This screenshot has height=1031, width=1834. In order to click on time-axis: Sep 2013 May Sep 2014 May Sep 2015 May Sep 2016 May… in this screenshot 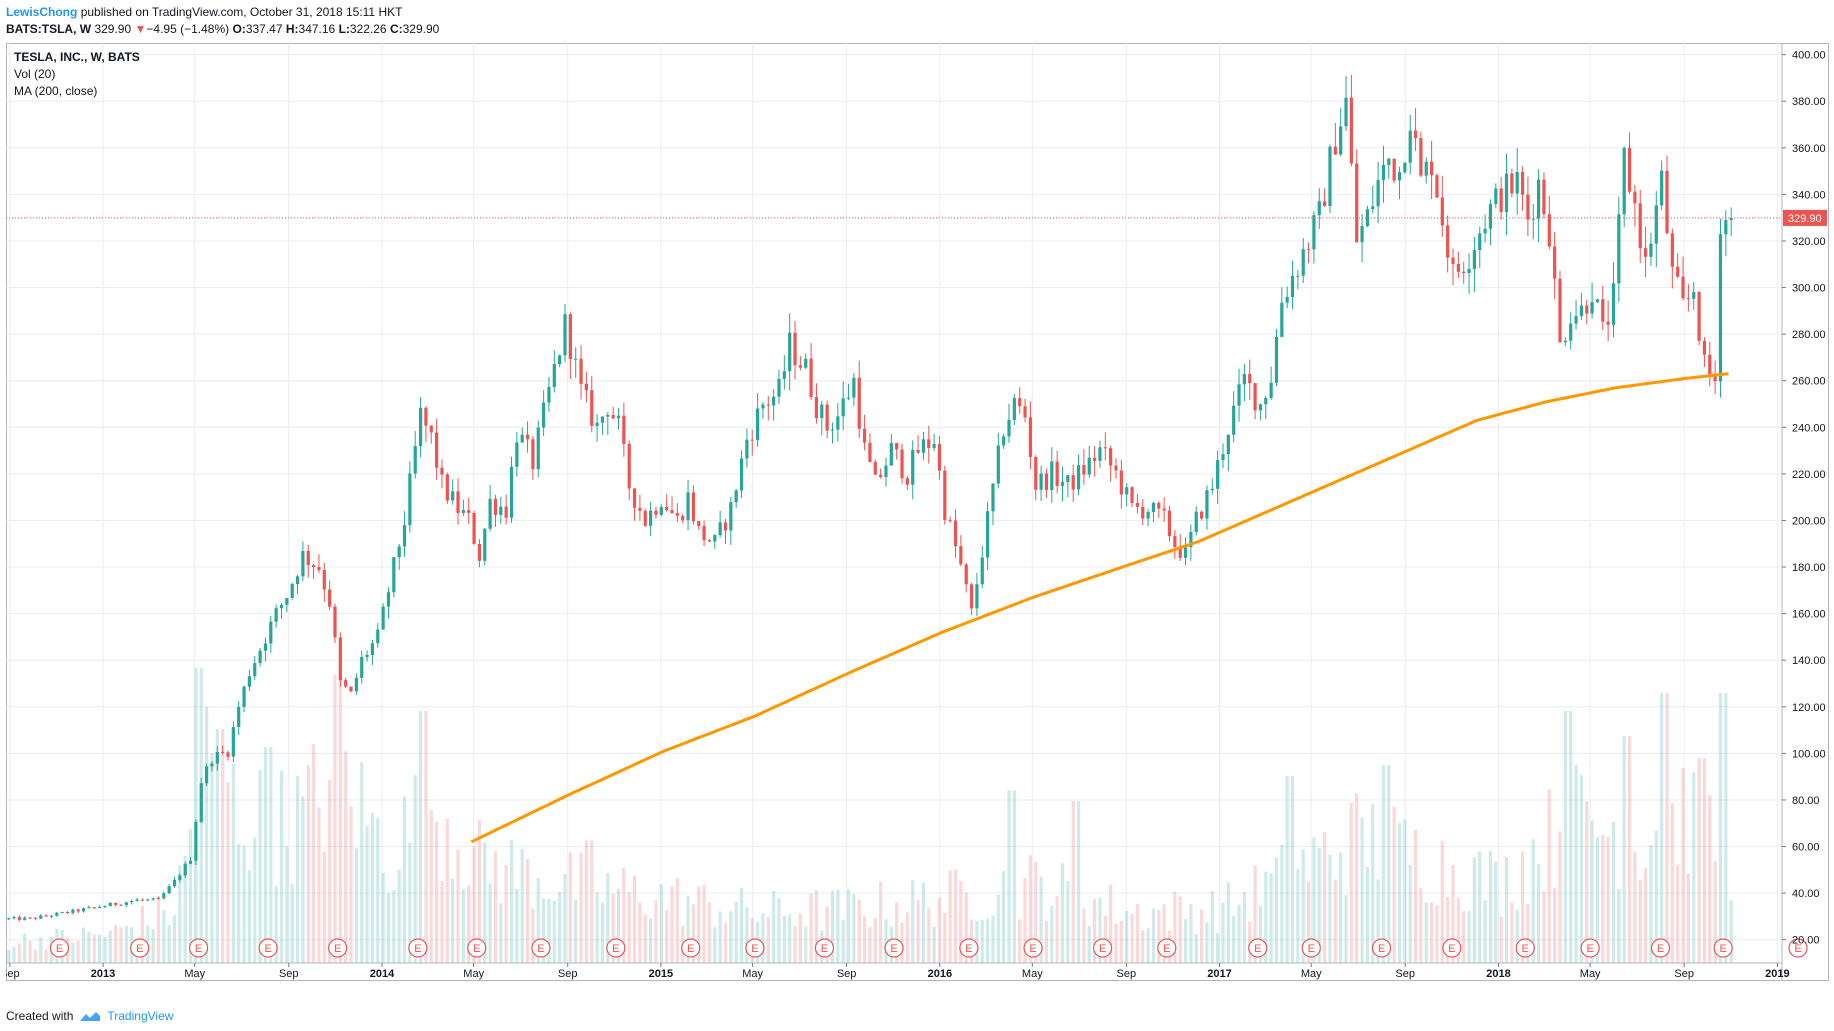, I will do `click(895, 971)`.